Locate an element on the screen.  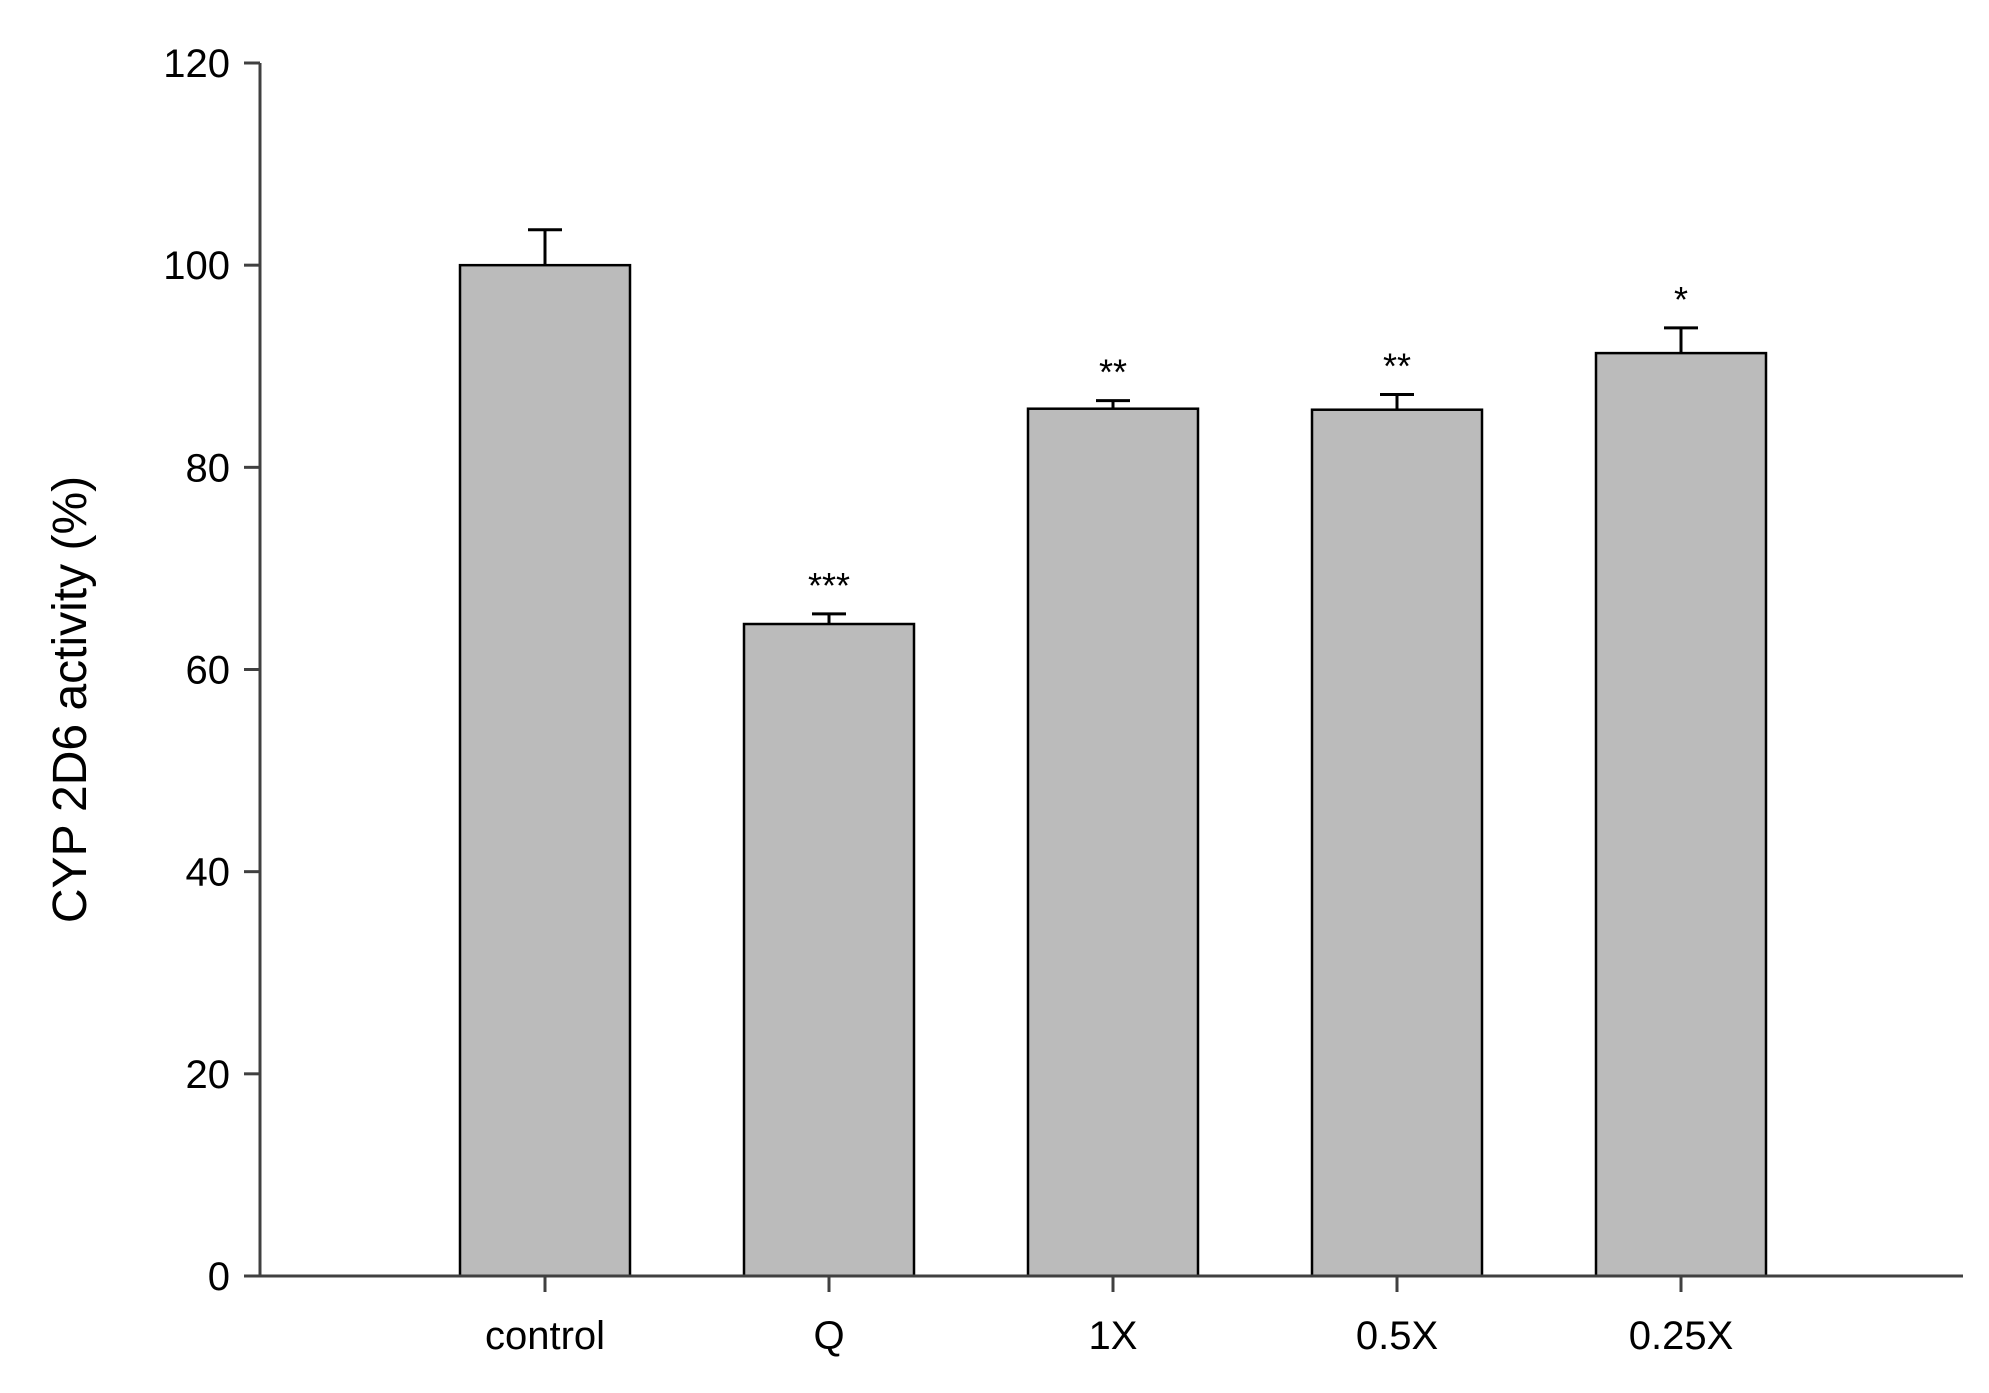
significance-annotations: ***** *** is located at coordinates (1248, 442).